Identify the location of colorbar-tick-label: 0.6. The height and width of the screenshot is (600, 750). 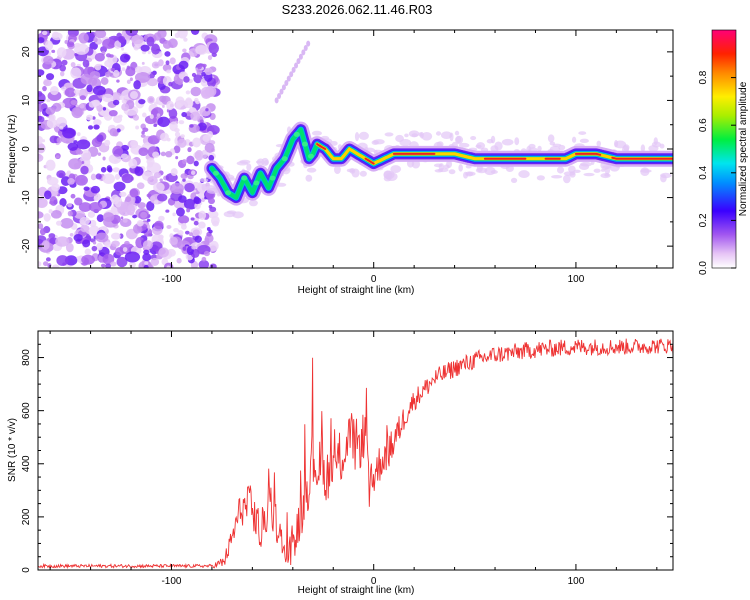
(703, 125).